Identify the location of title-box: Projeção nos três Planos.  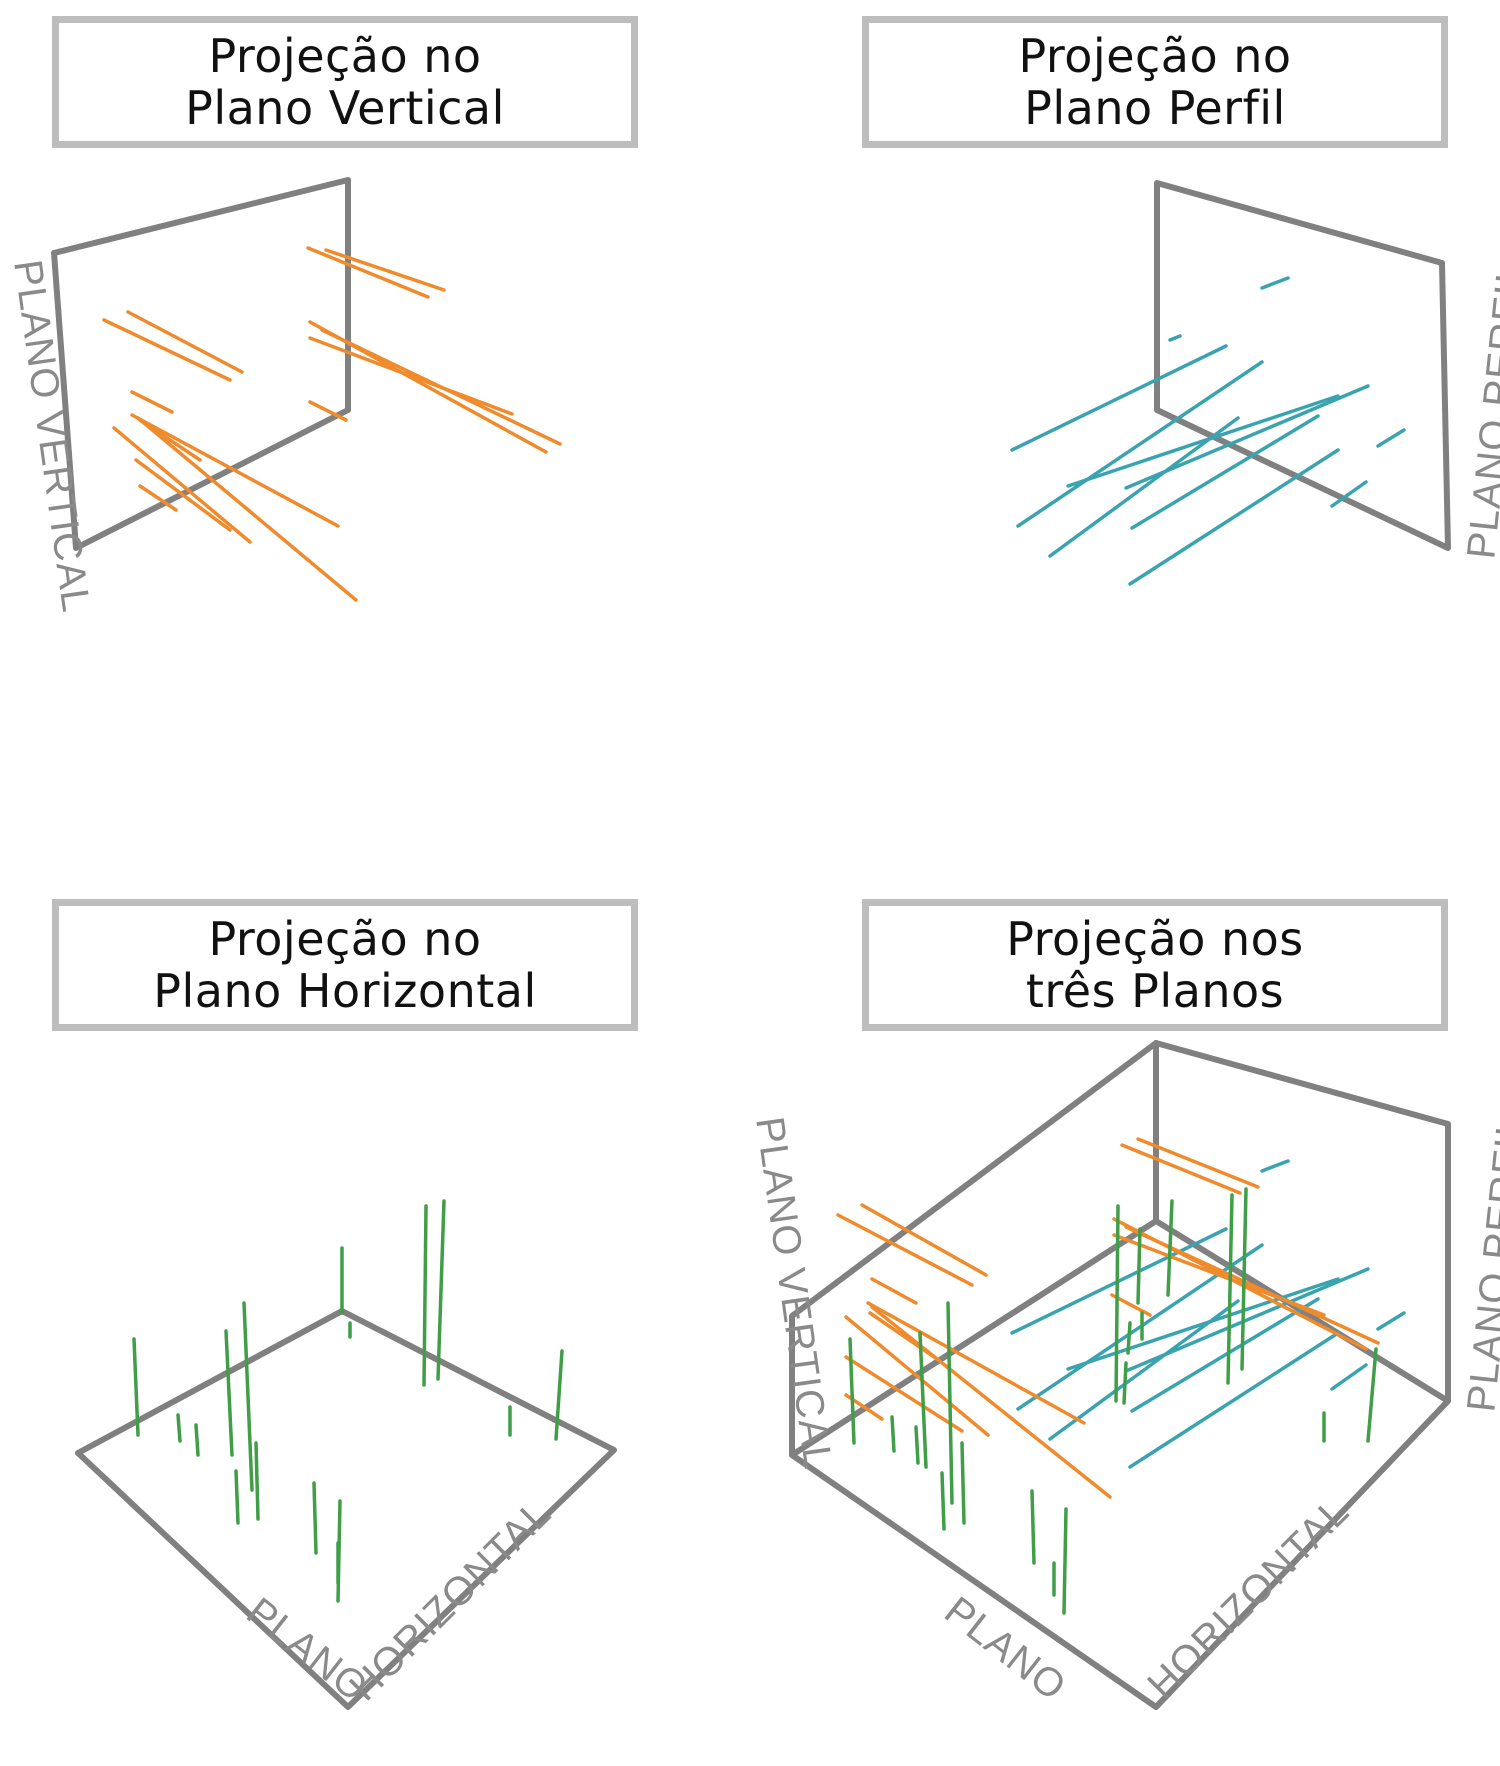
(1155, 965).